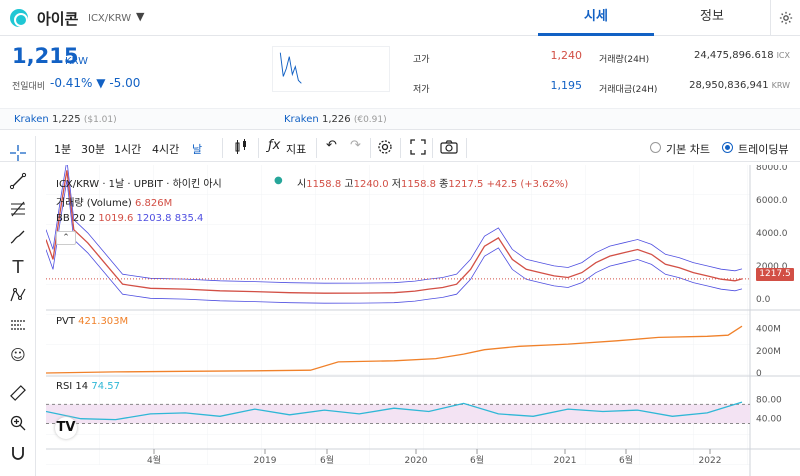 This screenshot has width=800, height=476. I want to click on volume-label: 거래량(24H), so click(624, 60).